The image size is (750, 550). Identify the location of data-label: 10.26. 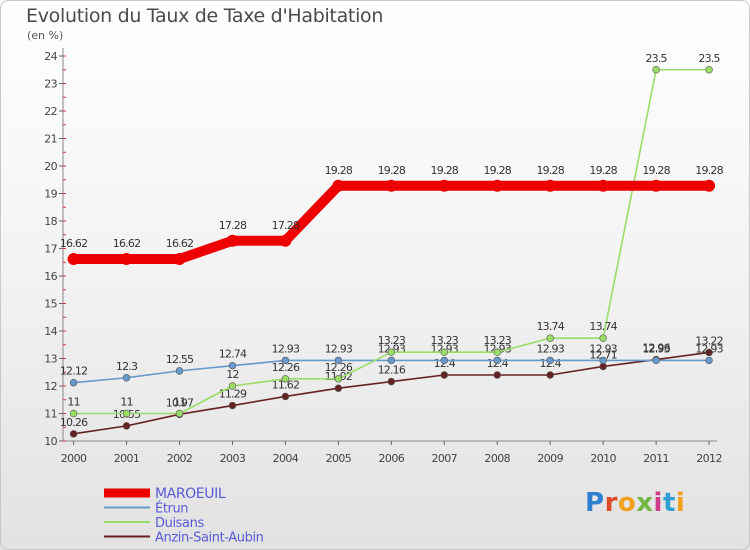
(74, 422).